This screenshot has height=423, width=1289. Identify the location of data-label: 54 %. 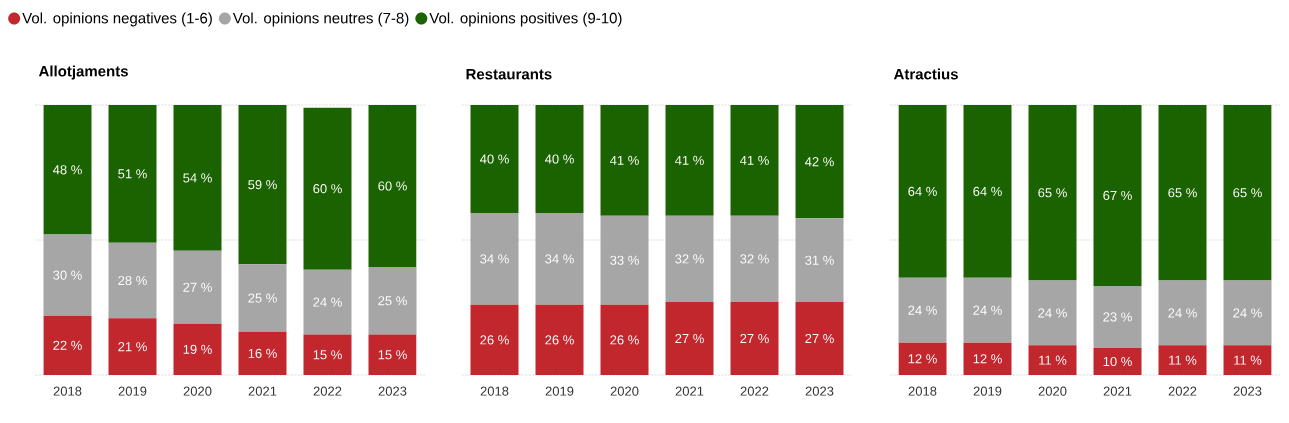
(197, 178).